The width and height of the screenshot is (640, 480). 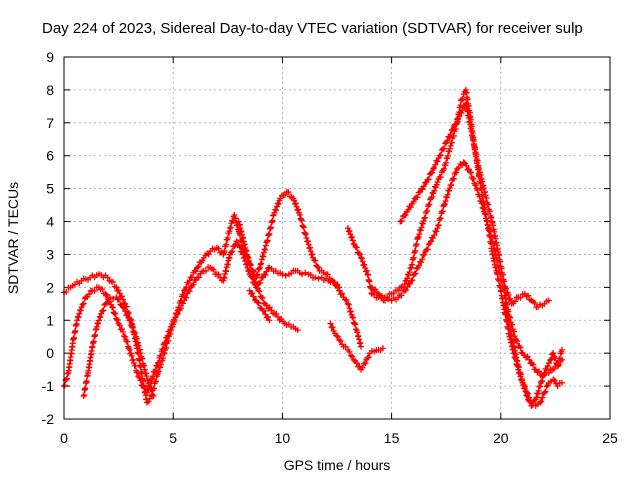 What do you see at coordinates (50, 90) in the screenshot?
I see `y-tick-label: 8` at bounding box center [50, 90].